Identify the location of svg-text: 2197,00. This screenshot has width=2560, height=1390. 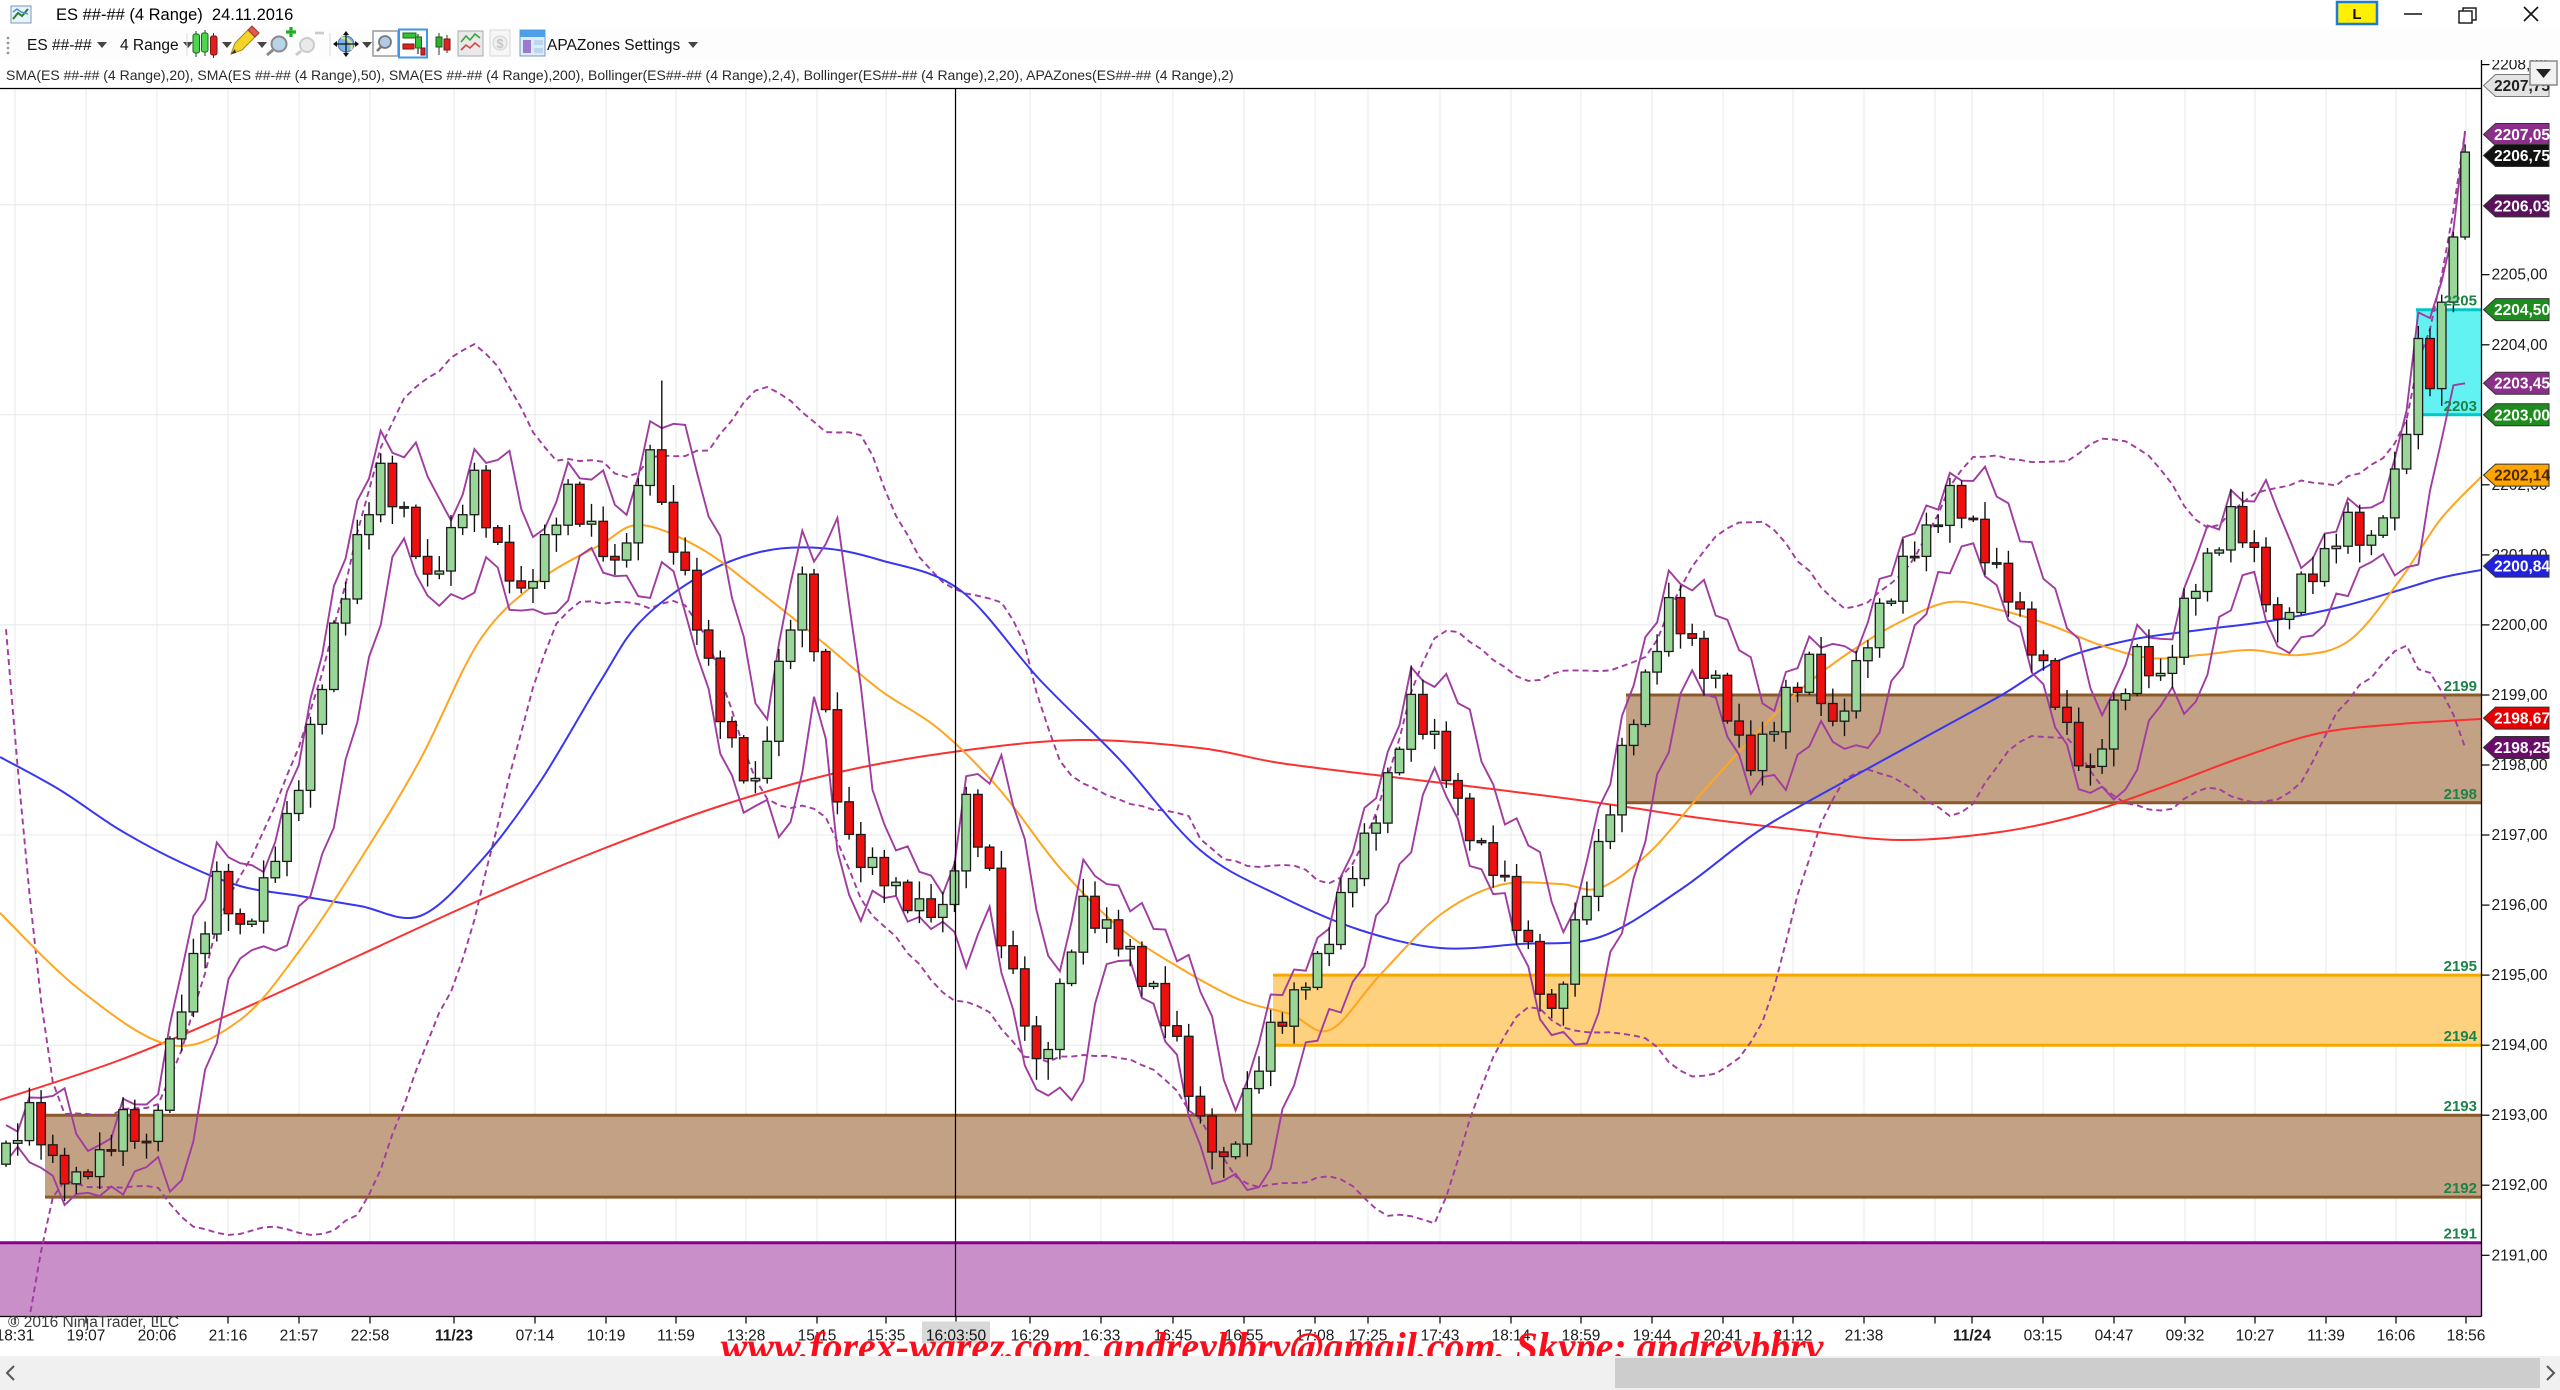
(2520, 835).